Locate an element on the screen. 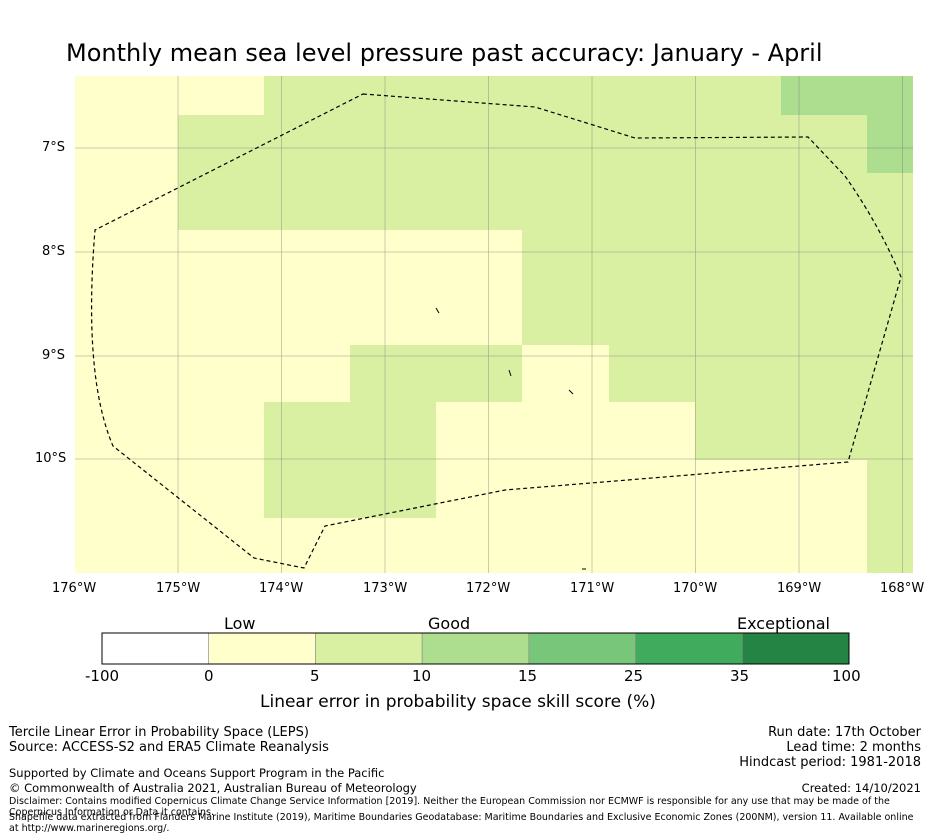 The width and height of the screenshot is (931, 839). footer-created: Created: 14/10/2021 is located at coordinates (861, 788).